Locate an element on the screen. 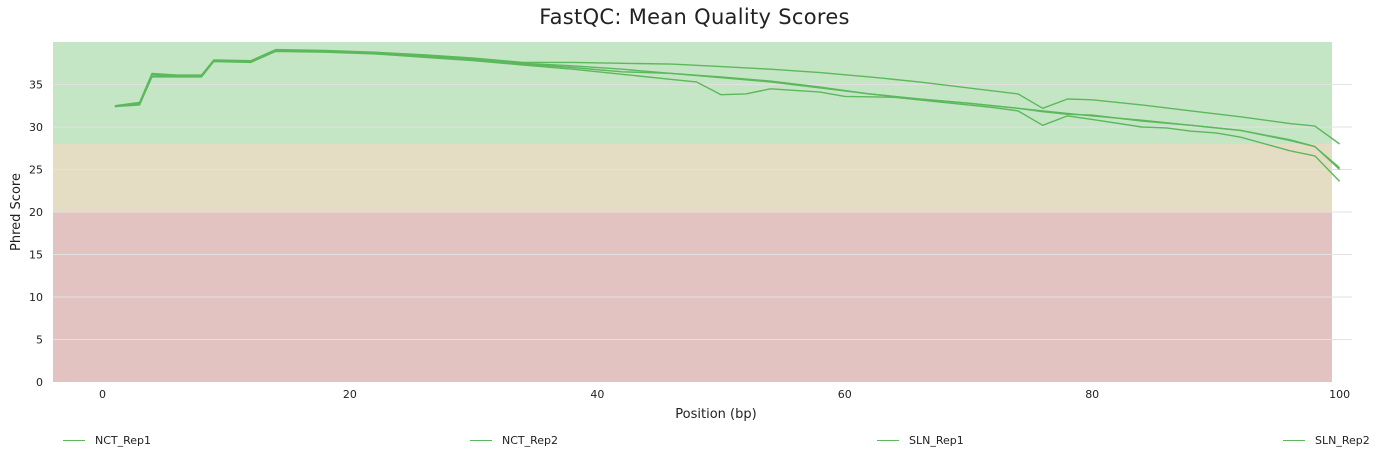 This screenshot has height=460, width=1389. legend-label: NCT_Rep1 is located at coordinates (123, 440).